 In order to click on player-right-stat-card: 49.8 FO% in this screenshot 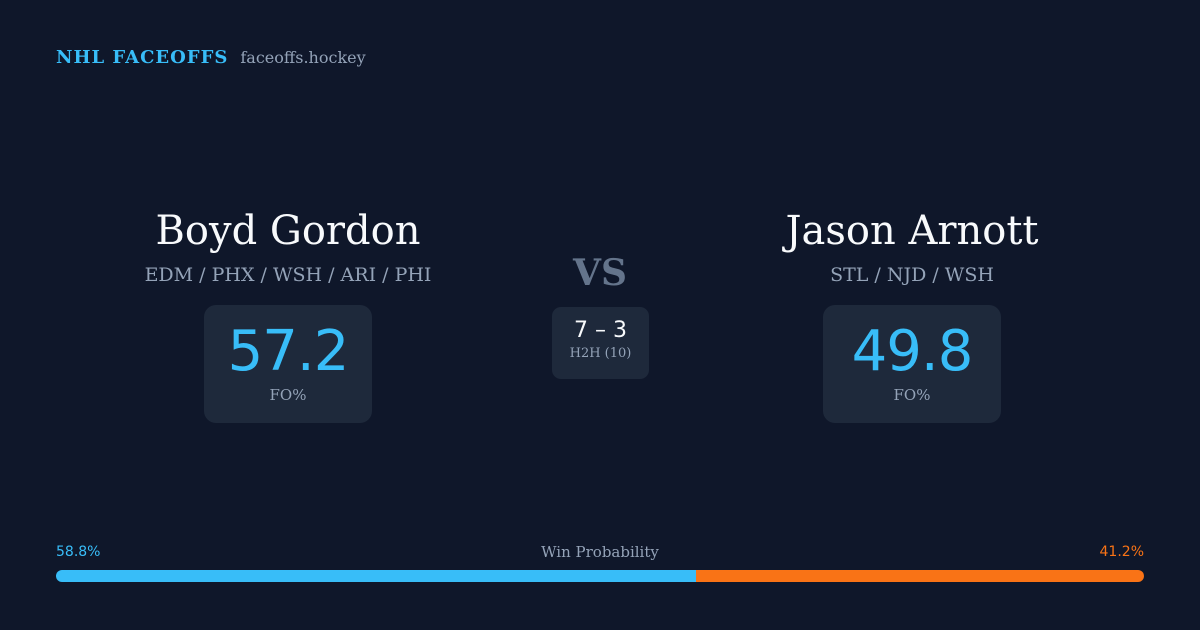, I will do `click(912, 364)`.